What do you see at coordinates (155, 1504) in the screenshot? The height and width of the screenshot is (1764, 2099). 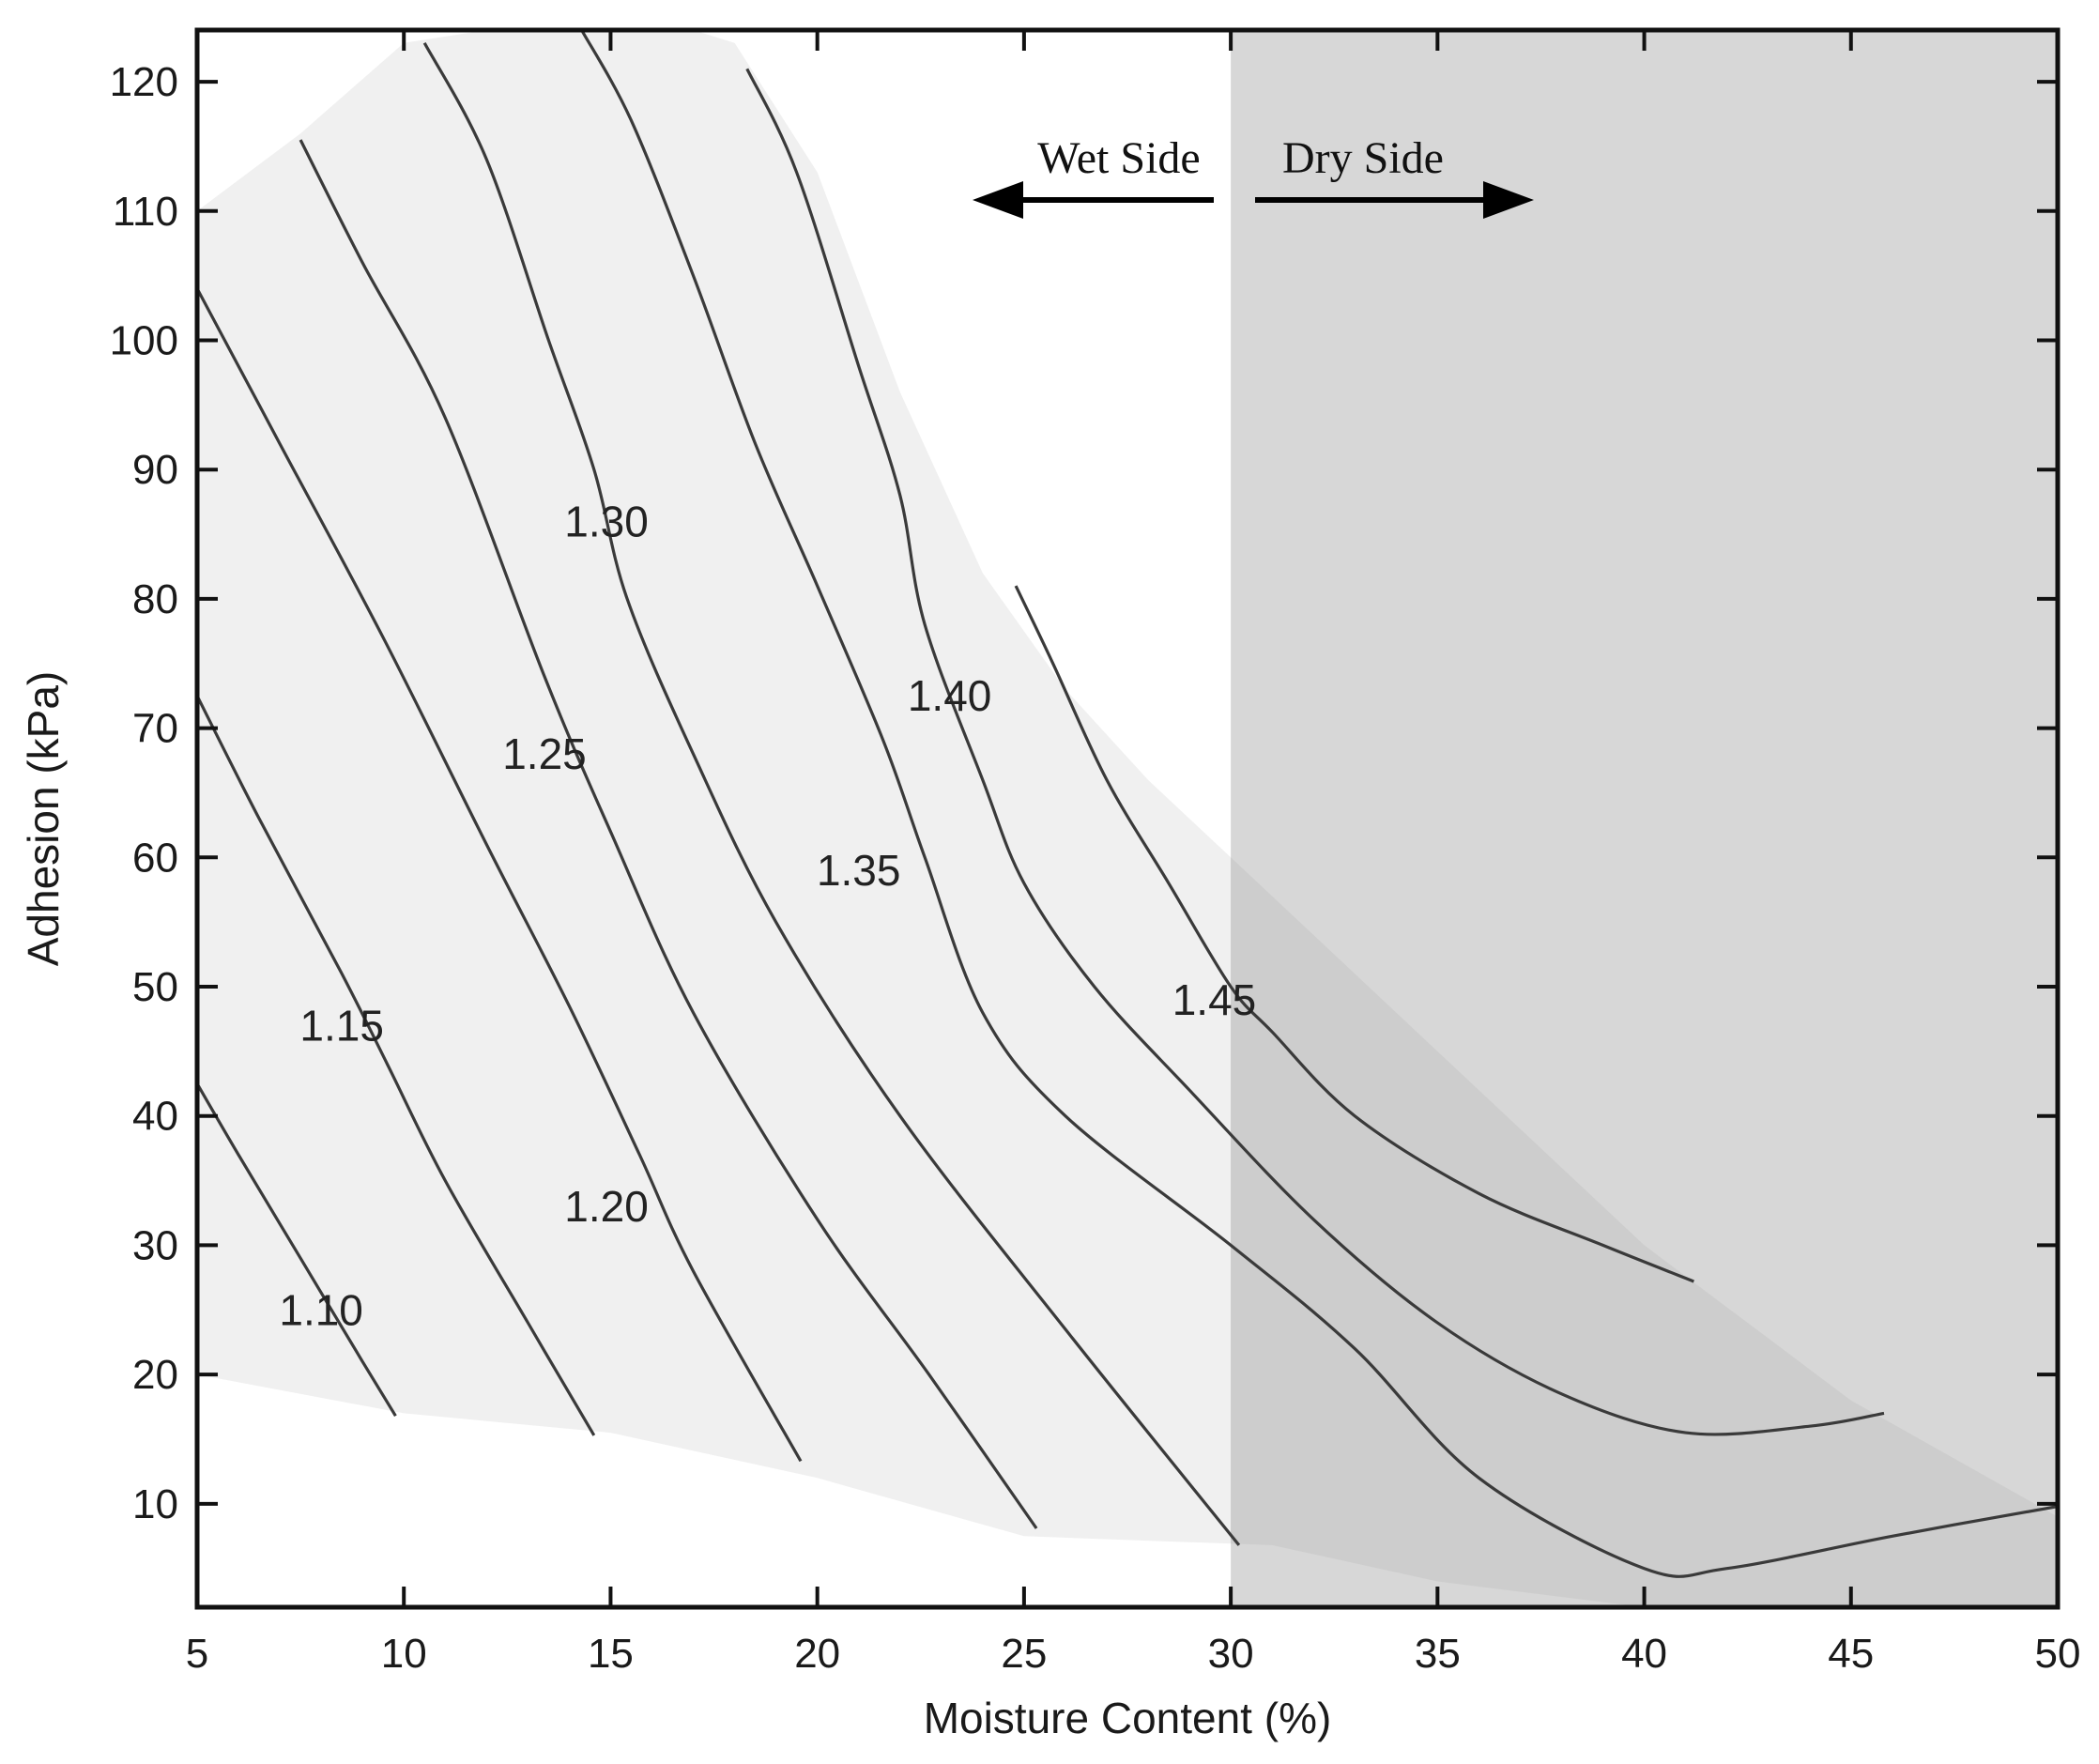 I see `y-tick-label: 10` at bounding box center [155, 1504].